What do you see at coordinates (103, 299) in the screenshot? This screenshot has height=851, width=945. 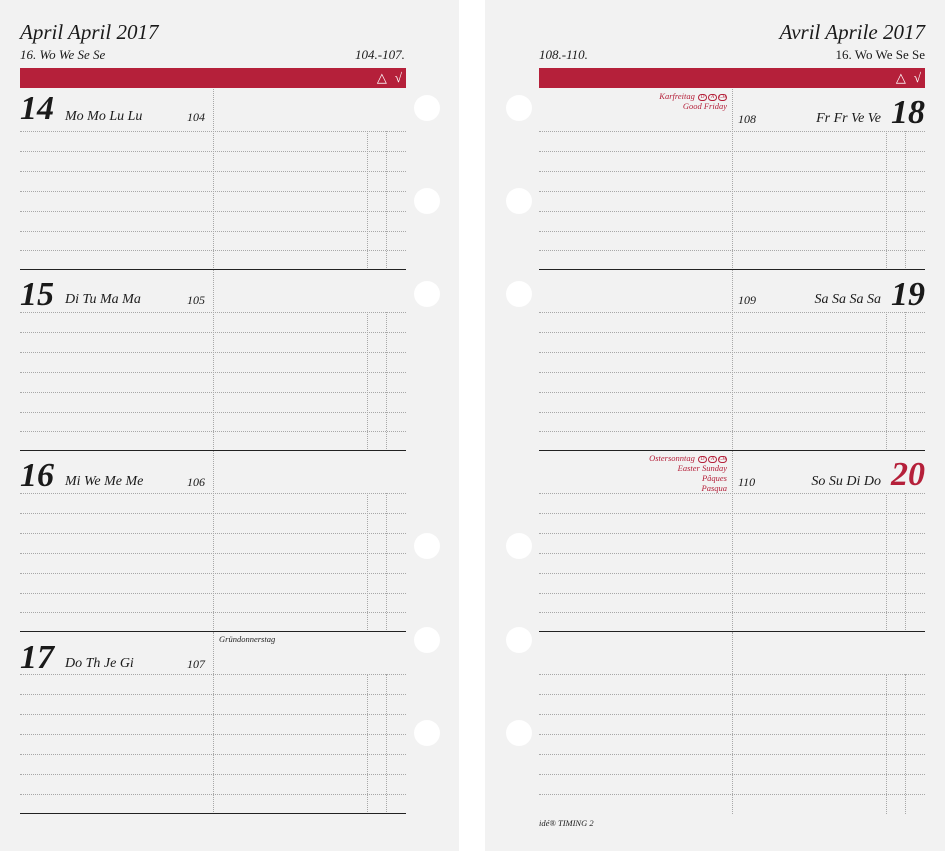 I see `weekday-names: Di Tu Ma Ma` at bounding box center [103, 299].